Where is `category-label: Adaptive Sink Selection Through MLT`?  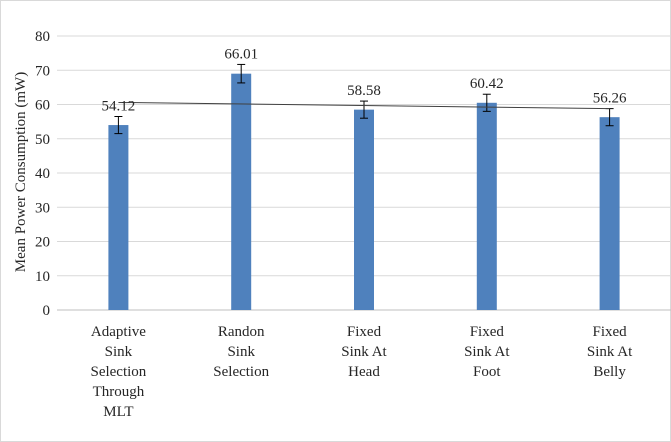
category-label: Adaptive Sink Selection Through MLT is located at coordinates (118, 372).